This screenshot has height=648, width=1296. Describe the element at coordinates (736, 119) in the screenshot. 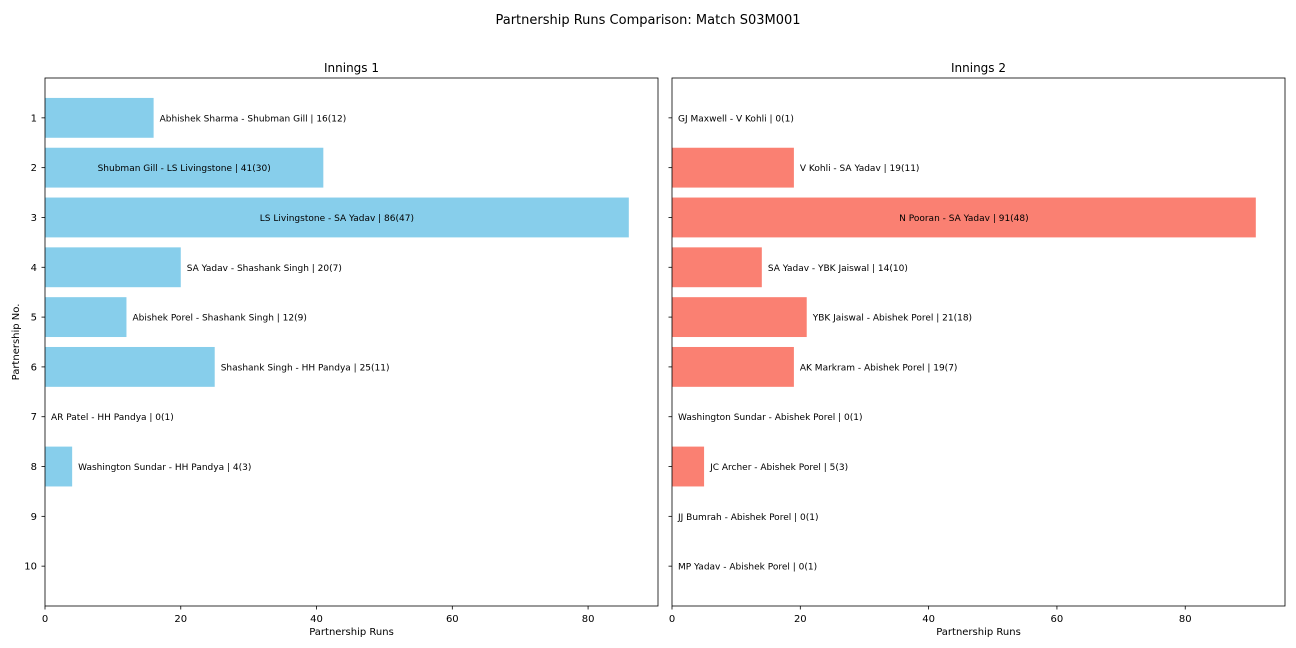

I see `bar-label: GJ Maxwell - V Kohli | 0(1)` at that location.